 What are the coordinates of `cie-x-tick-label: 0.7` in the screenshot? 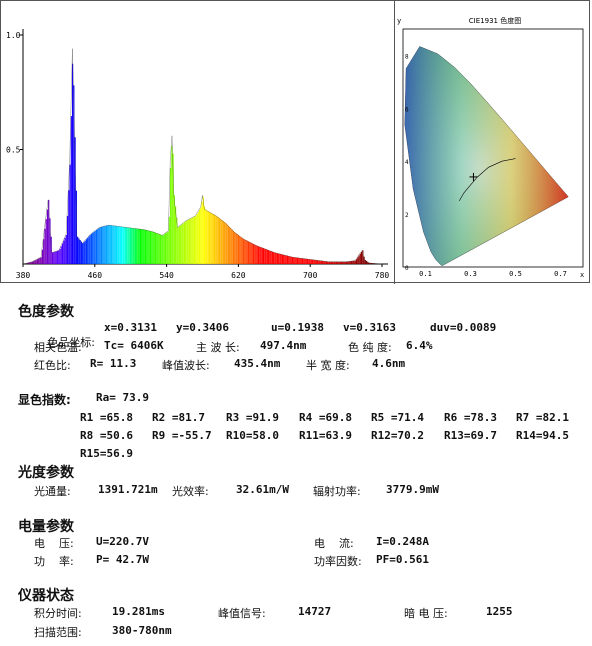 It's located at (560, 274).